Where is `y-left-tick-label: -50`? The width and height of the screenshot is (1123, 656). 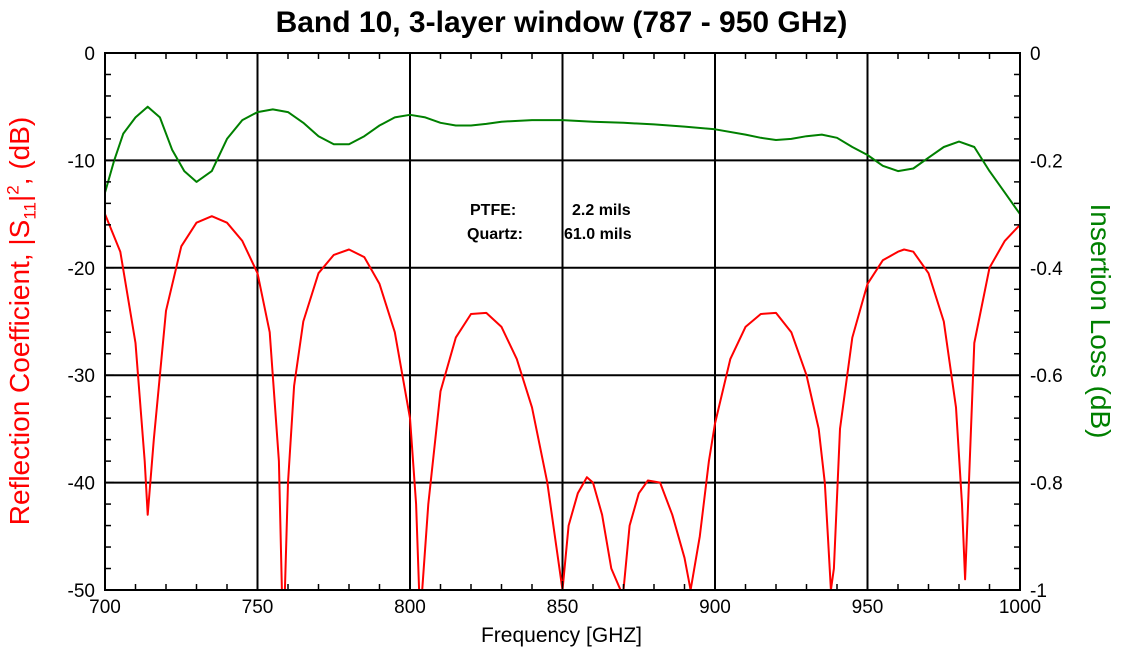
y-left-tick-label: -50 is located at coordinates (81, 591).